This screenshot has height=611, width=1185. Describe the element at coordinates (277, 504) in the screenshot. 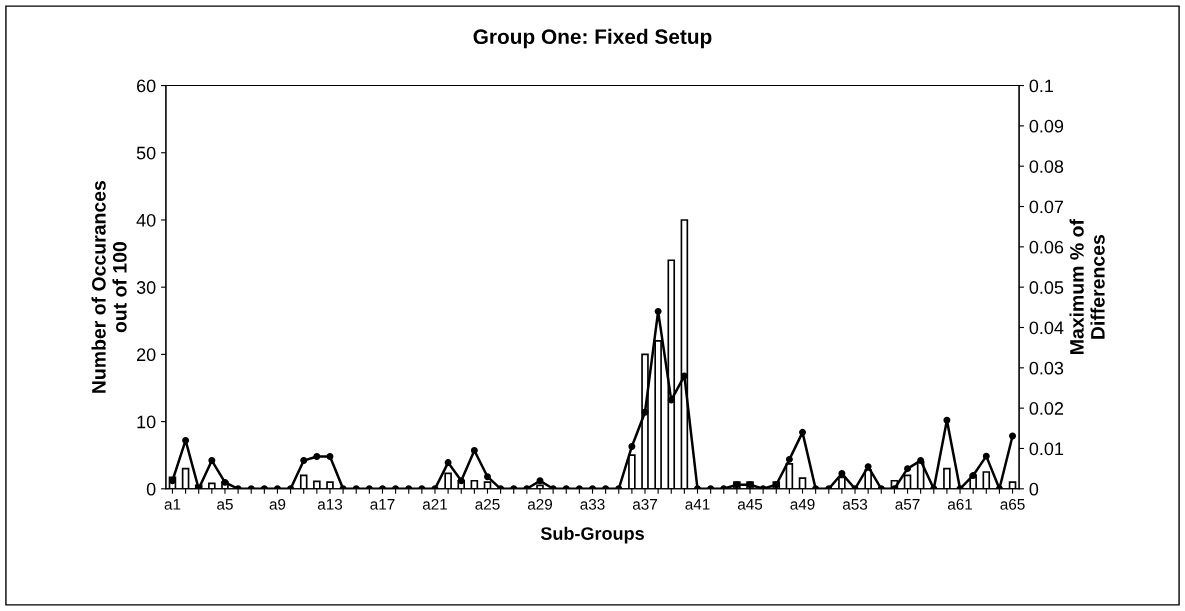

I see `x-tick-label: a9` at that location.